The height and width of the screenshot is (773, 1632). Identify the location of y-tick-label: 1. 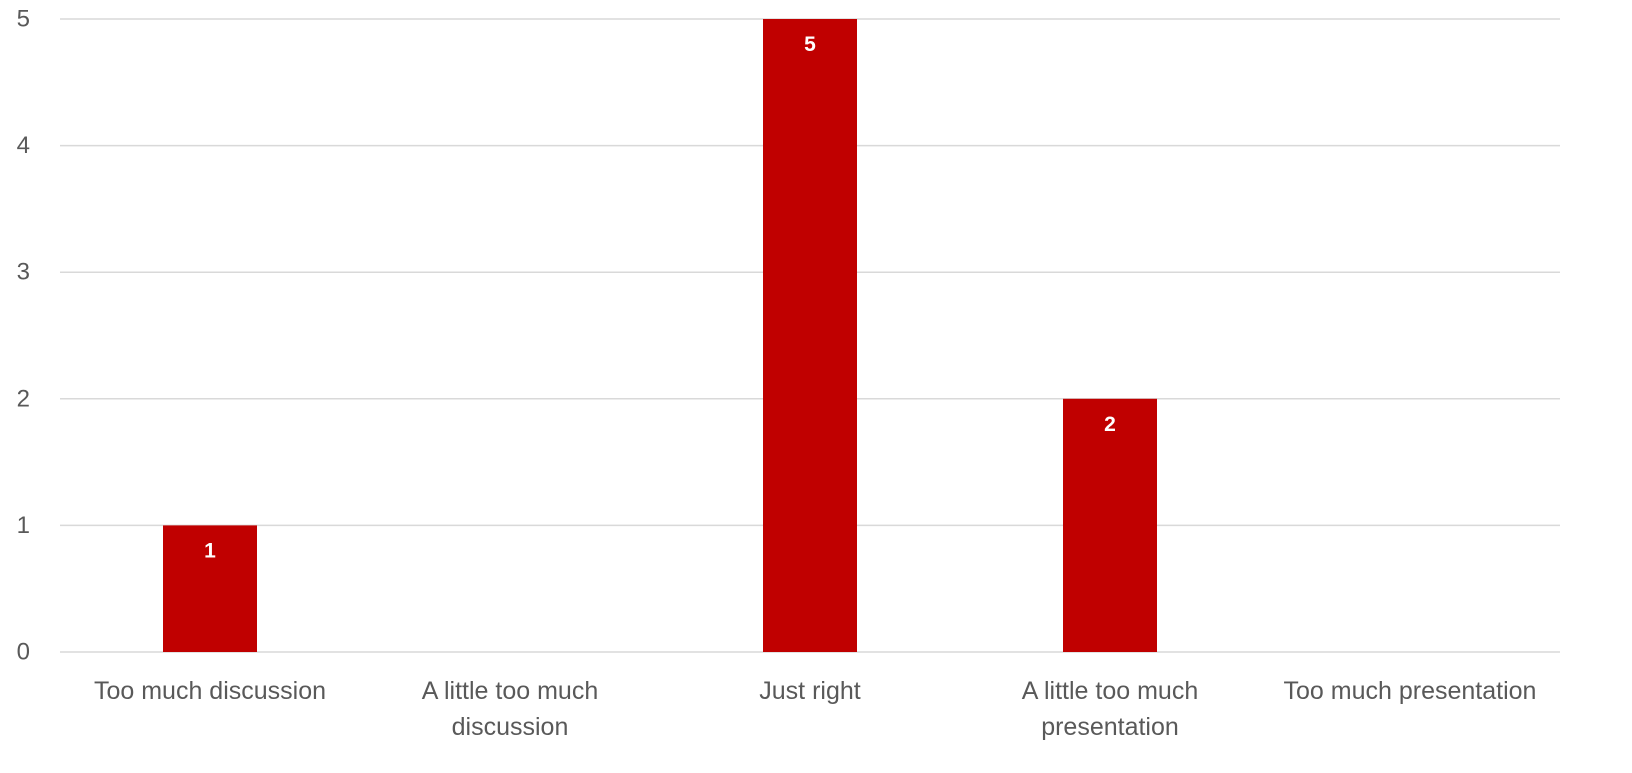
(23, 525).